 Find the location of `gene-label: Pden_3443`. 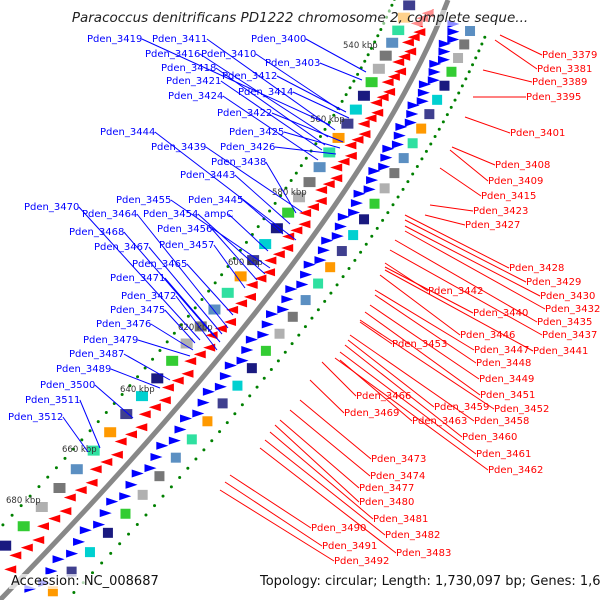

gene-label: Pden_3443 is located at coordinates (207, 175).